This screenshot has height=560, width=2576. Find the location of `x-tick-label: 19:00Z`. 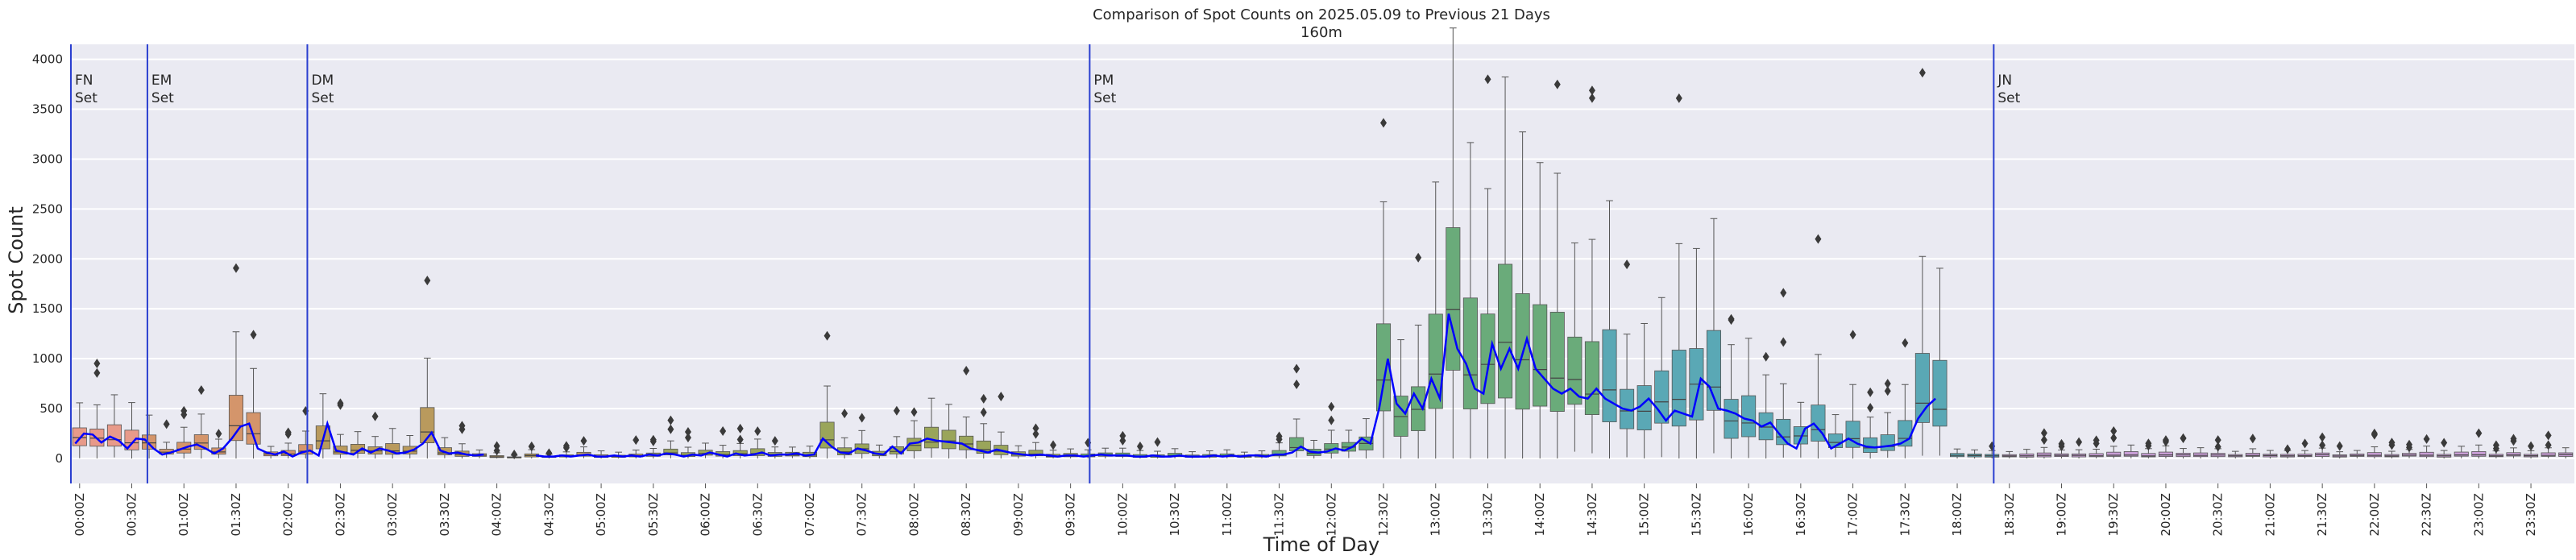

x-tick-label: 19:00Z is located at coordinates (2061, 515).